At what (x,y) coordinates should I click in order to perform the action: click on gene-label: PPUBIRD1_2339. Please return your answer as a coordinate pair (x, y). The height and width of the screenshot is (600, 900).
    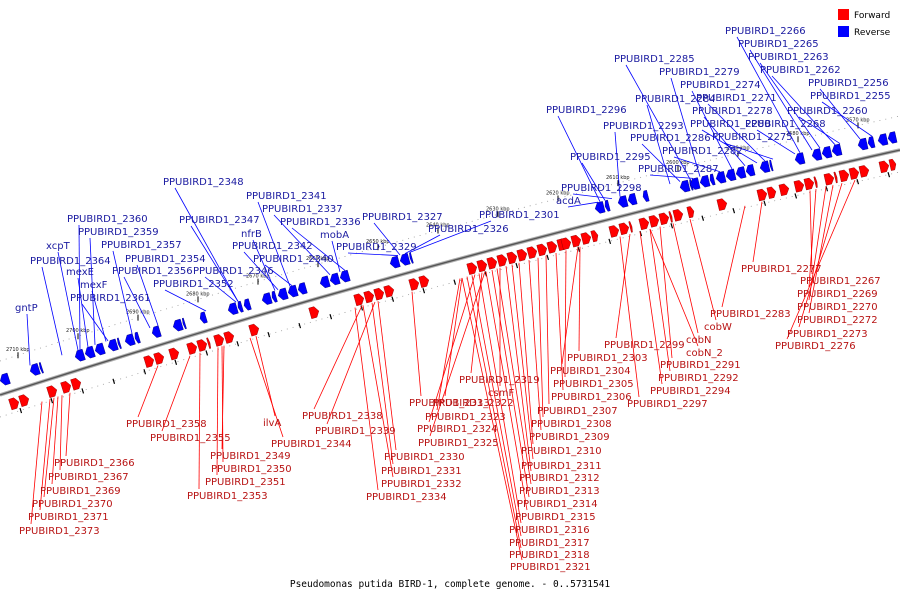
    Looking at the image, I should click on (355, 431).